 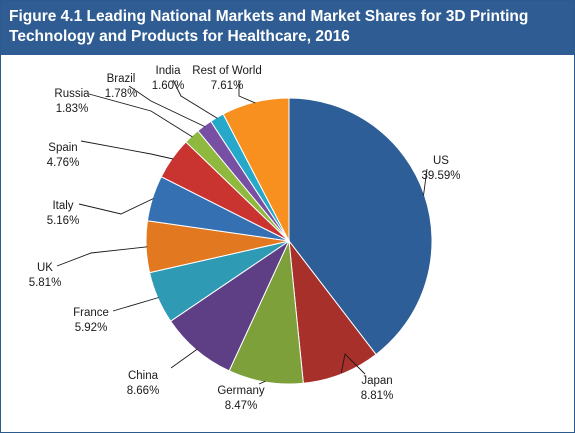 I want to click on slice-label-value: 39.59%, so click(x=440, y=176).